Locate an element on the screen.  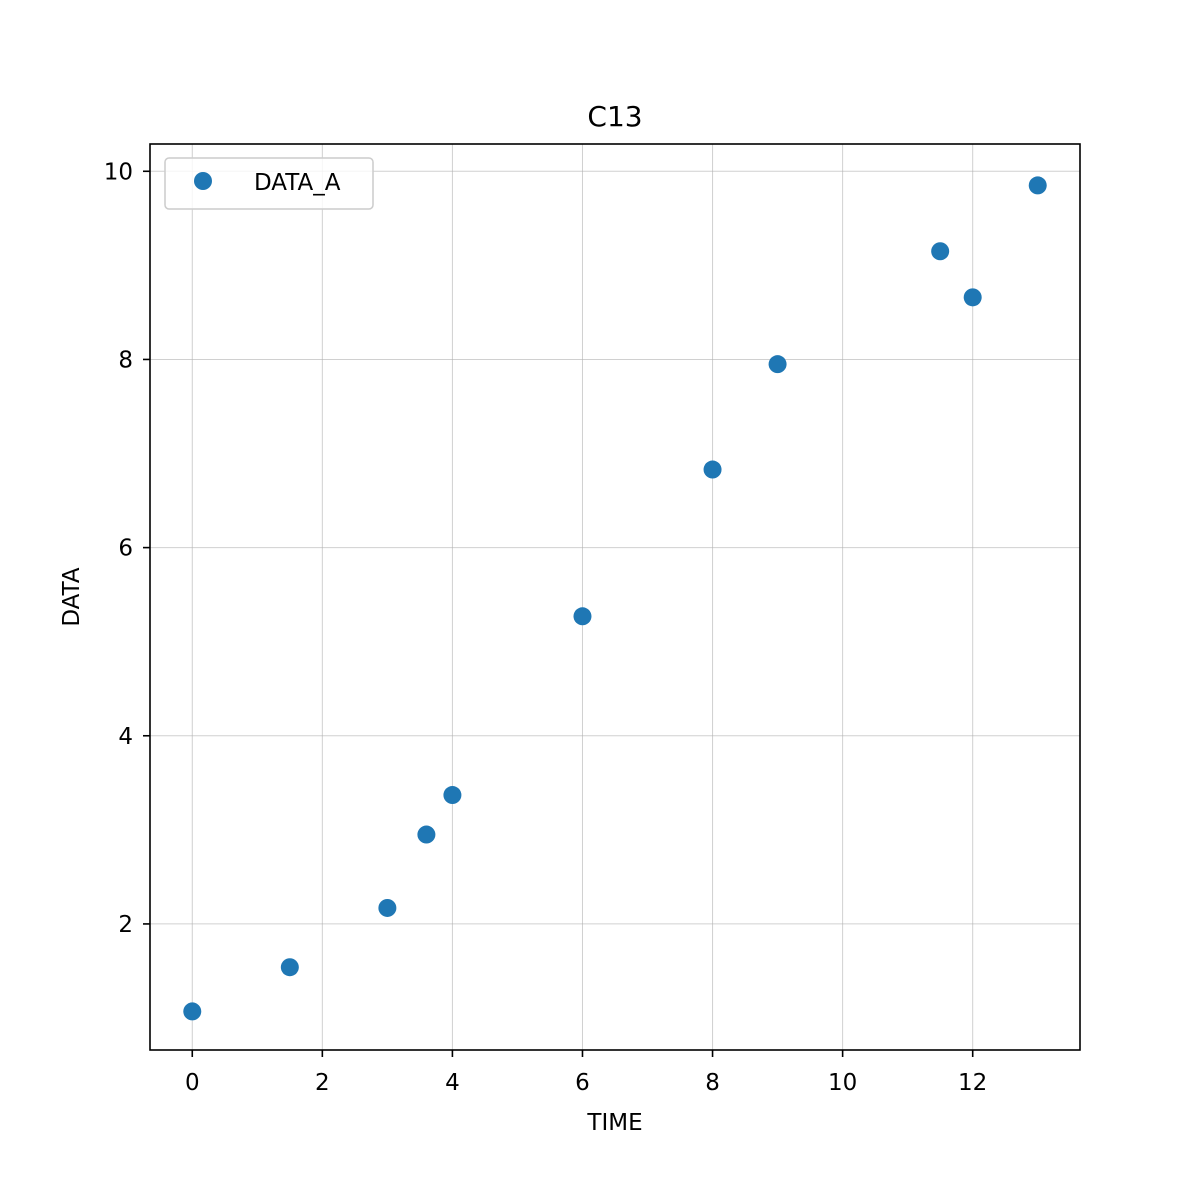
x-tick-label: 10 is located at coordinates (842, 1083).